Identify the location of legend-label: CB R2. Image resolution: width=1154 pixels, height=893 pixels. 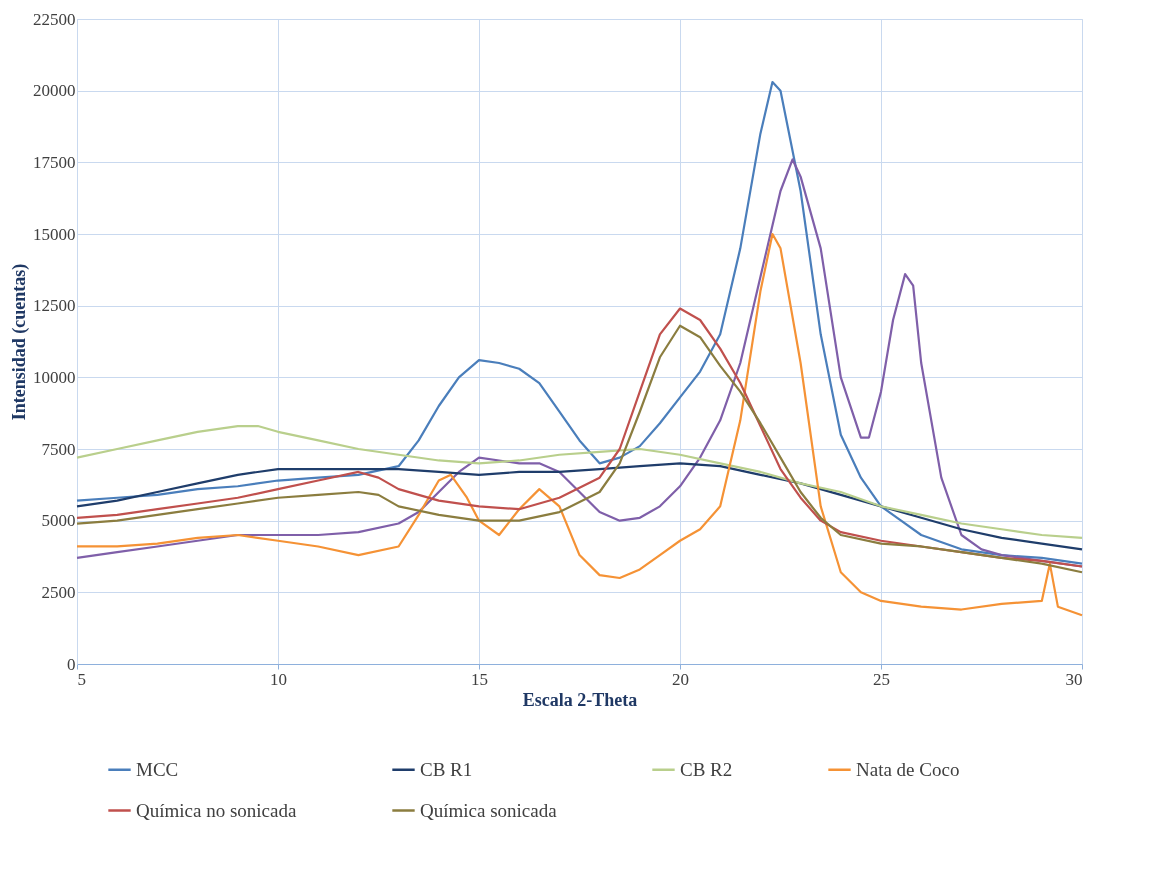
(706, 769).